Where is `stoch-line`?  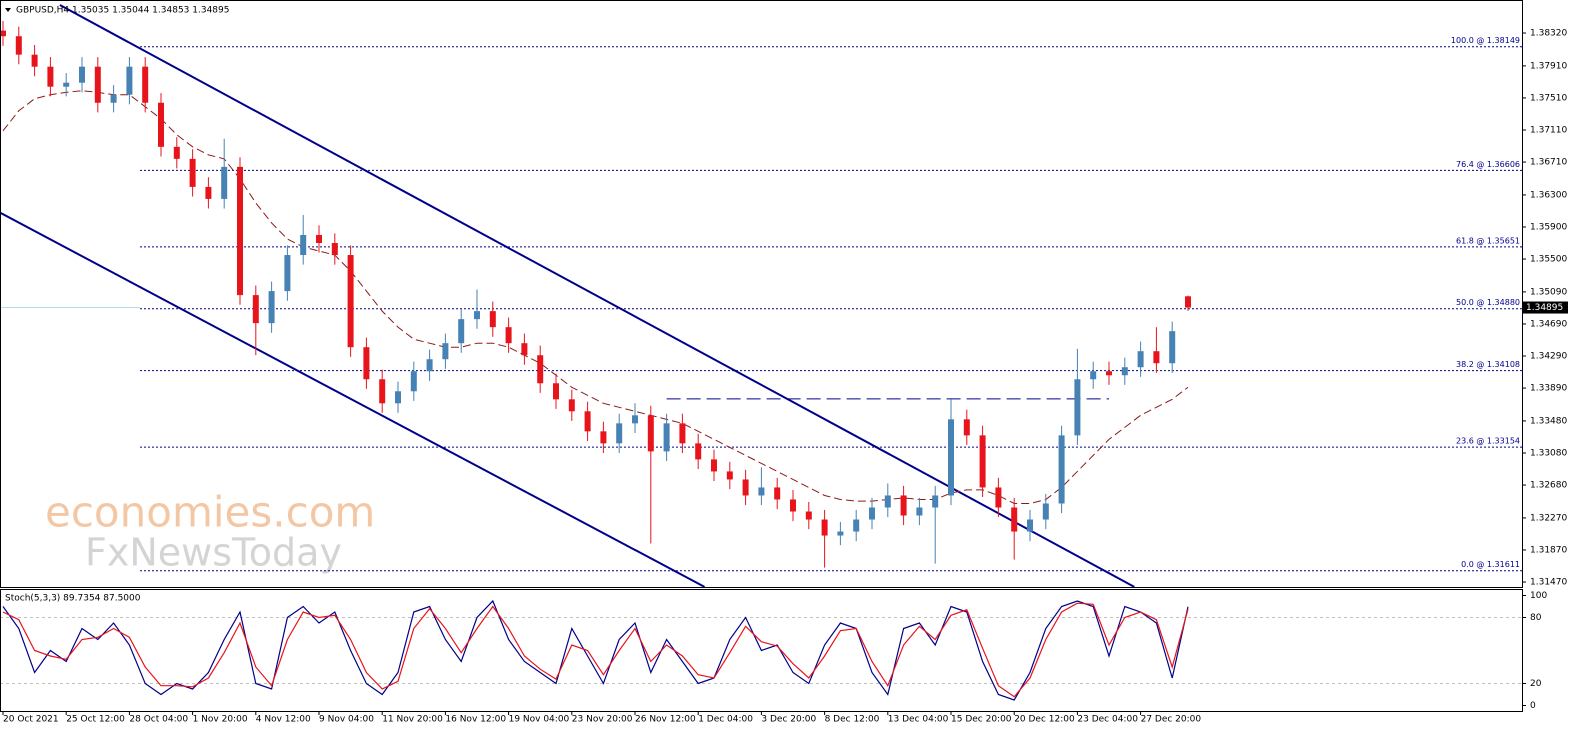 stoch-line is located at coordinates (595, 650).